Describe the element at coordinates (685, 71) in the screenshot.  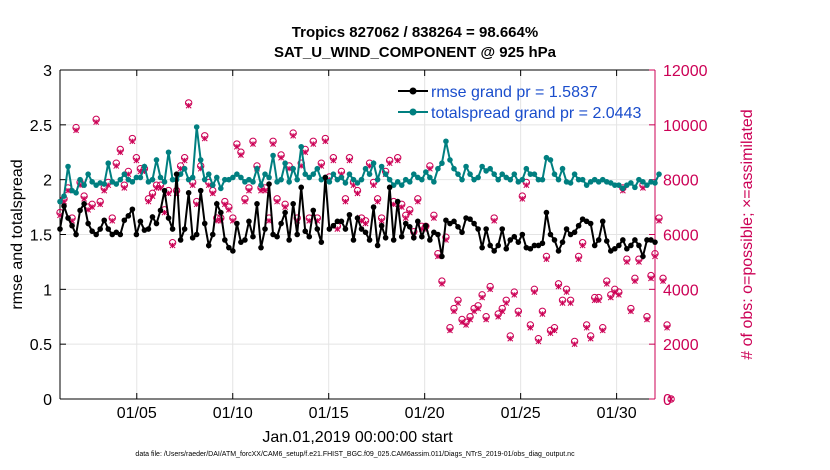
I see `y-right-tick-label: 12000` at that location.